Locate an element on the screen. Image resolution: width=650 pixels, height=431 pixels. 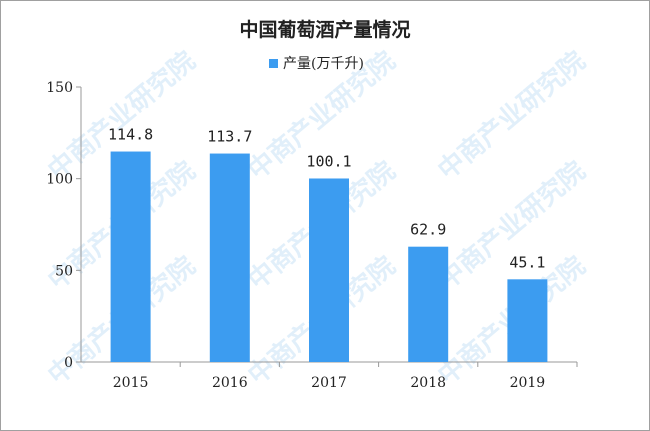
data-label: 100.1 is located at coordinates (328, 161).